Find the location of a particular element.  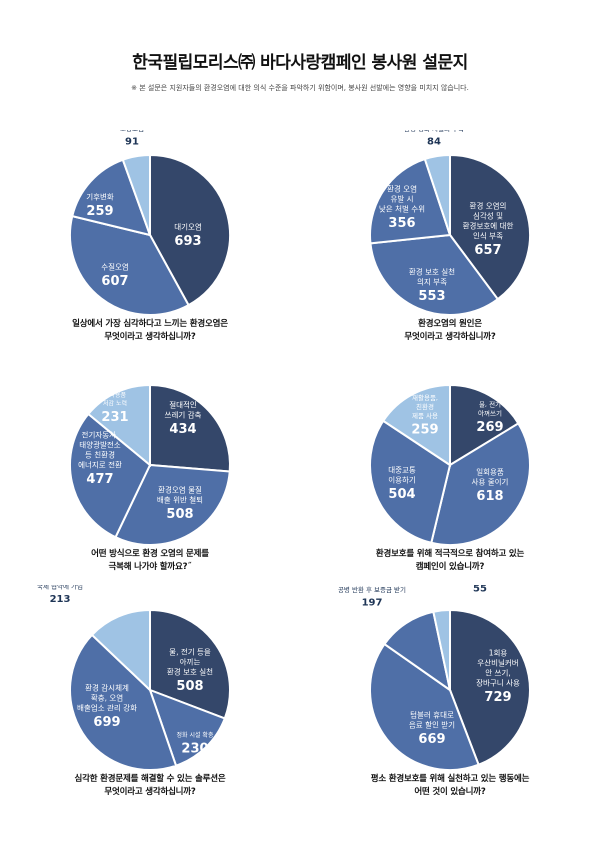

slice-label-text: 우산비닐커버 is located at coordinates (497, 663).